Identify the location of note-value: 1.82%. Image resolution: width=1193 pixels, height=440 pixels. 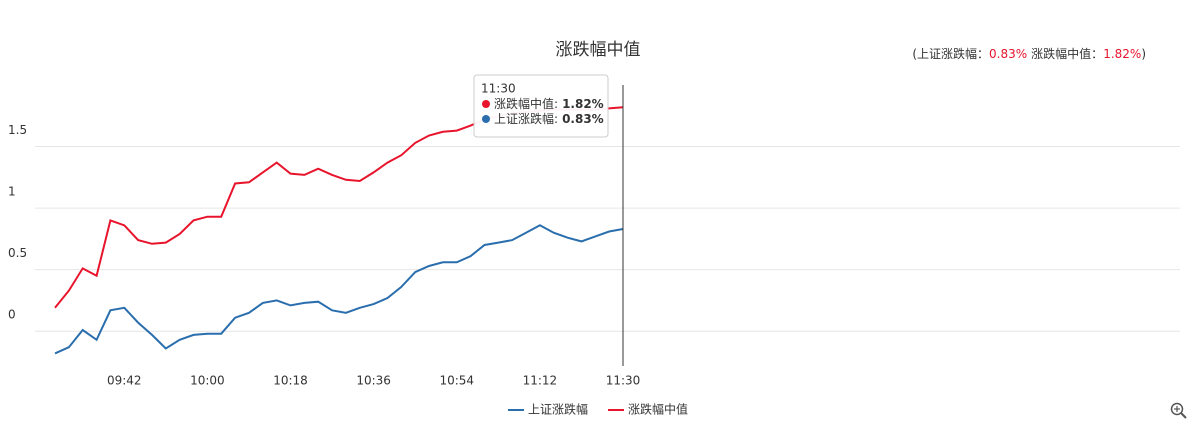
(1122, 54).